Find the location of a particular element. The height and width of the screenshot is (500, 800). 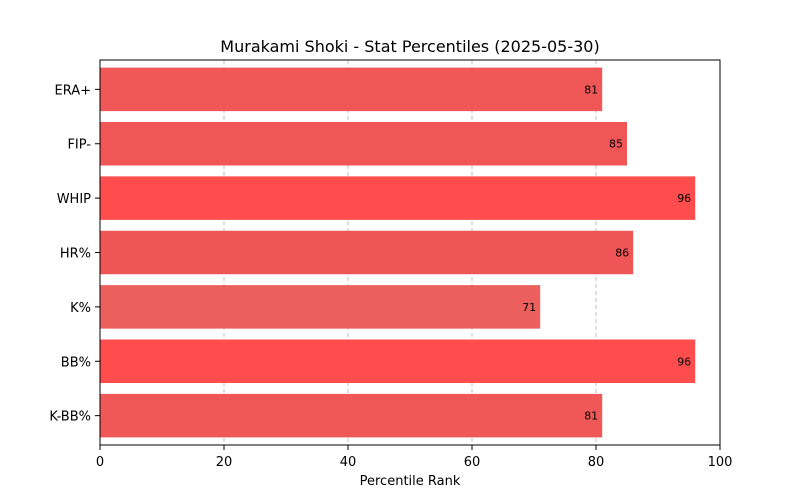

x-tick-label-40: 40 is located at coordinates (348, 462).